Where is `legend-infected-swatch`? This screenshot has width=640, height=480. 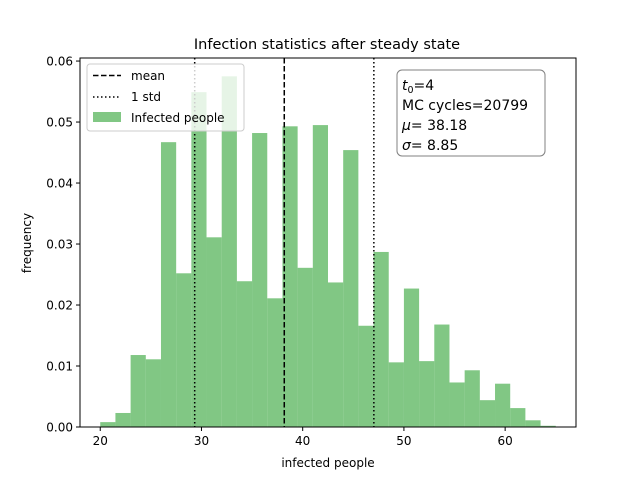
legend-infected-swatch is located at coordinates (107, 117).